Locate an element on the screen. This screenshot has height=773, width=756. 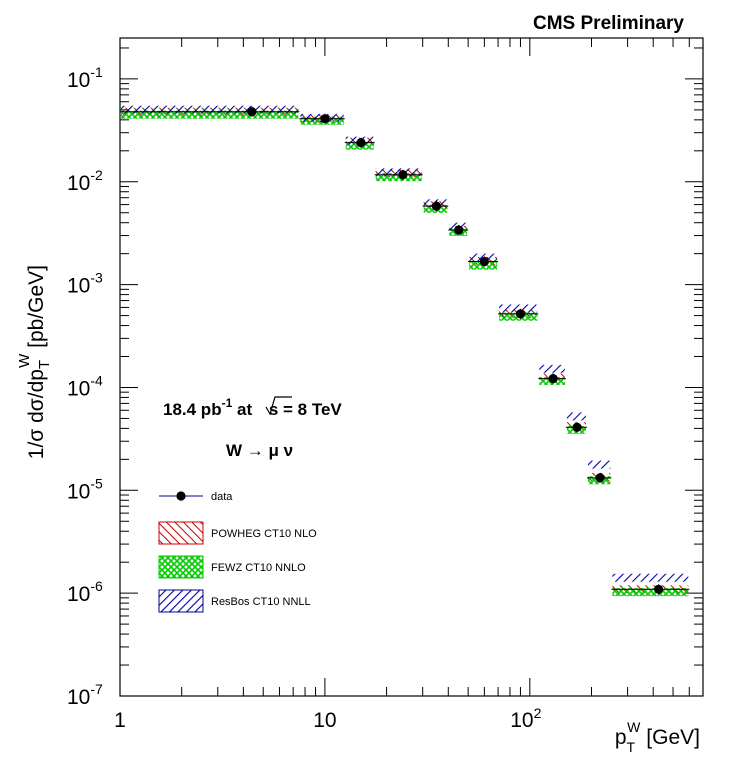
legend-marker-data-point is located at coordinates (181, 496).